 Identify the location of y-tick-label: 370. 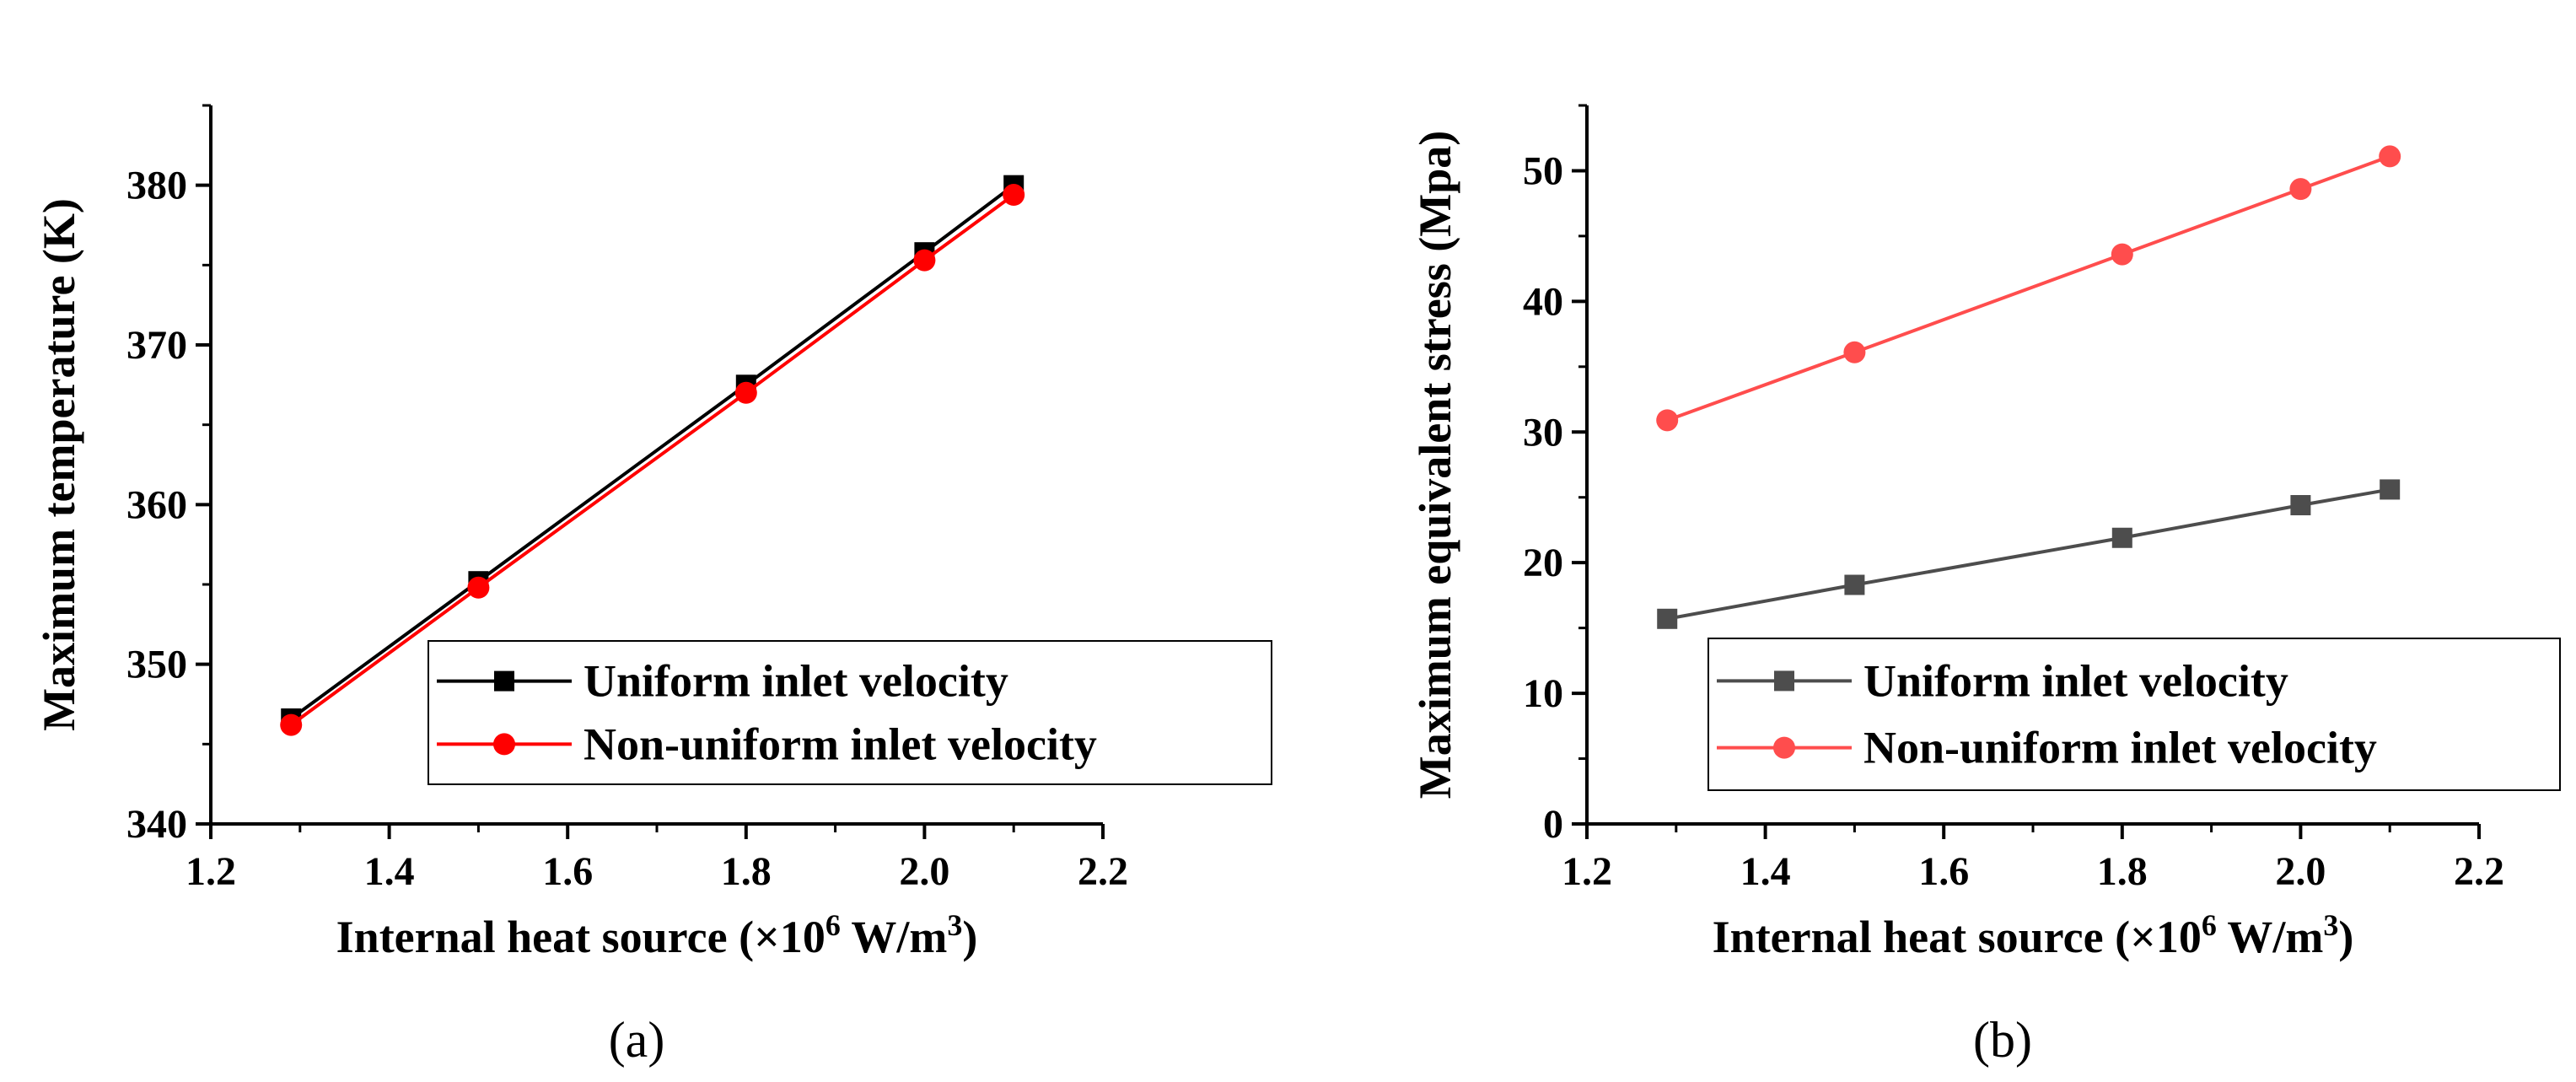
(156, 345).